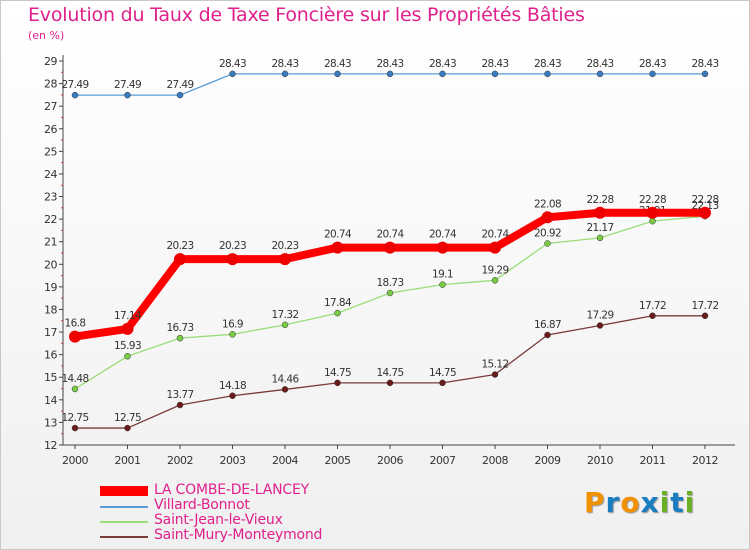 The height and width of the screenshot is (550, 750). I want to click on x-tick-label: 2008, so click(495, 460).